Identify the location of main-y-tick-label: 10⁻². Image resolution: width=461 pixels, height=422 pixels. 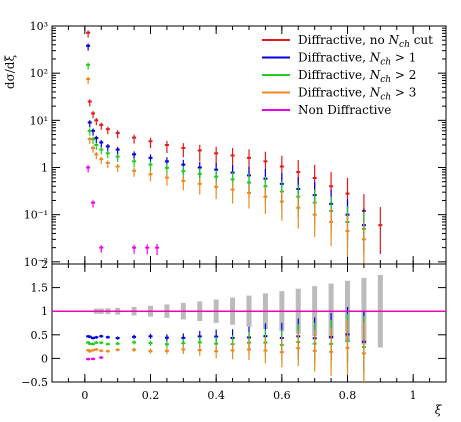
(36, 262).